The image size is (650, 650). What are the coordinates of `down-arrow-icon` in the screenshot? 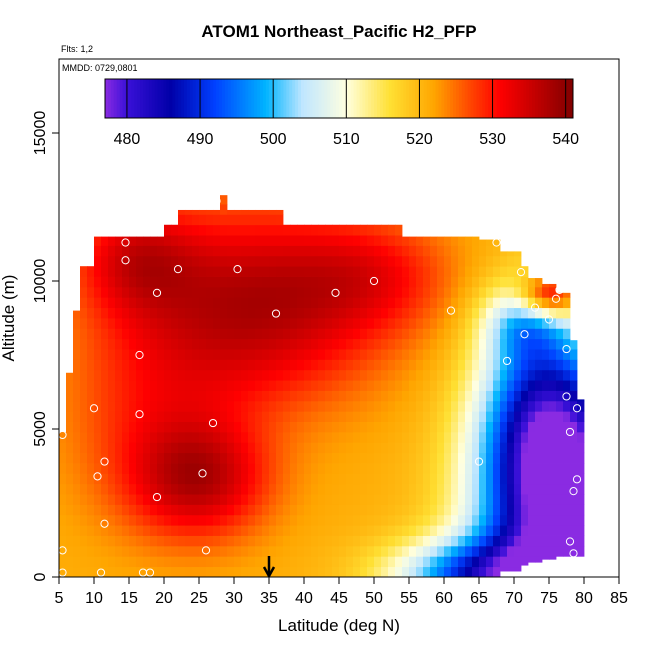 It's located at (269, 572).